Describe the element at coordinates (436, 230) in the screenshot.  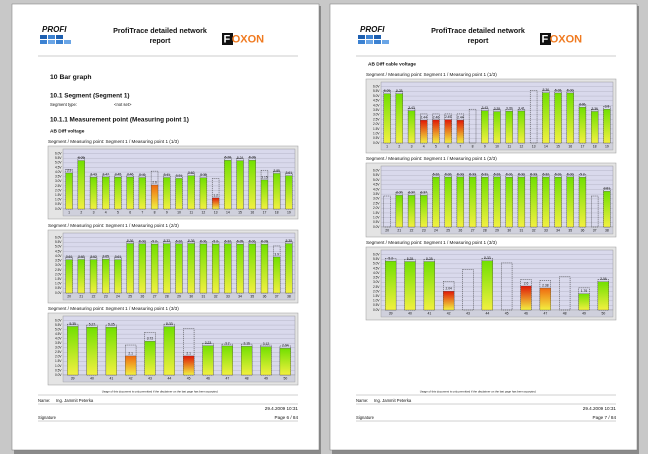
I see `category-label: 24` at that location.